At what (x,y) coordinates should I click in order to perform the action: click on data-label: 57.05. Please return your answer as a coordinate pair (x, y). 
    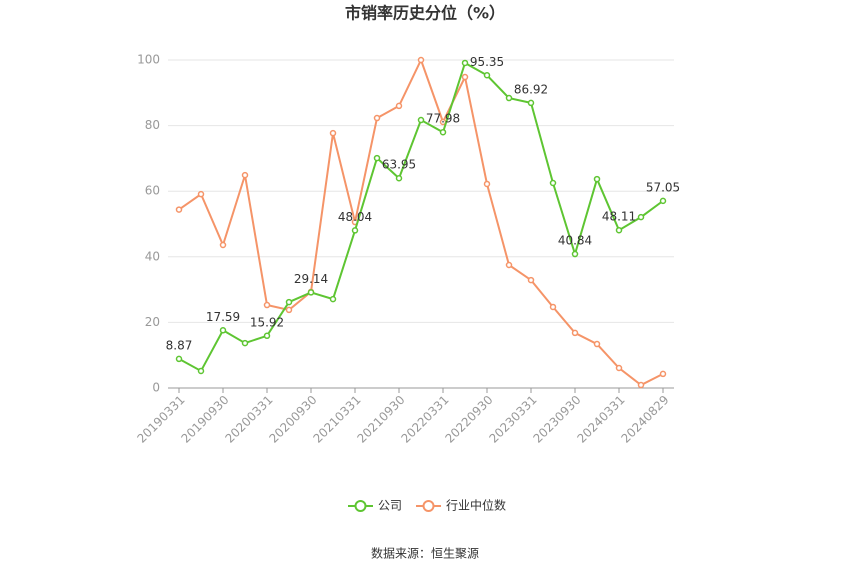
    Looking at the image, I should click on (663, 187).